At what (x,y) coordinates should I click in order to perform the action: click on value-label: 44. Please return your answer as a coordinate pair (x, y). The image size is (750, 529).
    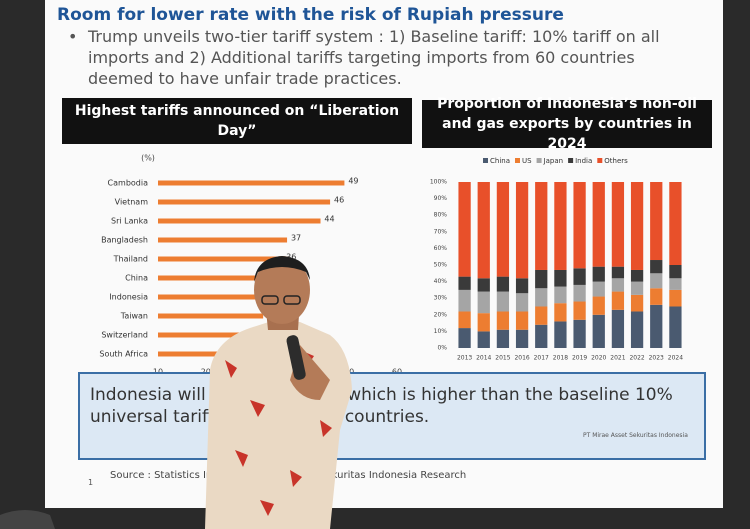
    Looking at the image, I should click on (329, 219).